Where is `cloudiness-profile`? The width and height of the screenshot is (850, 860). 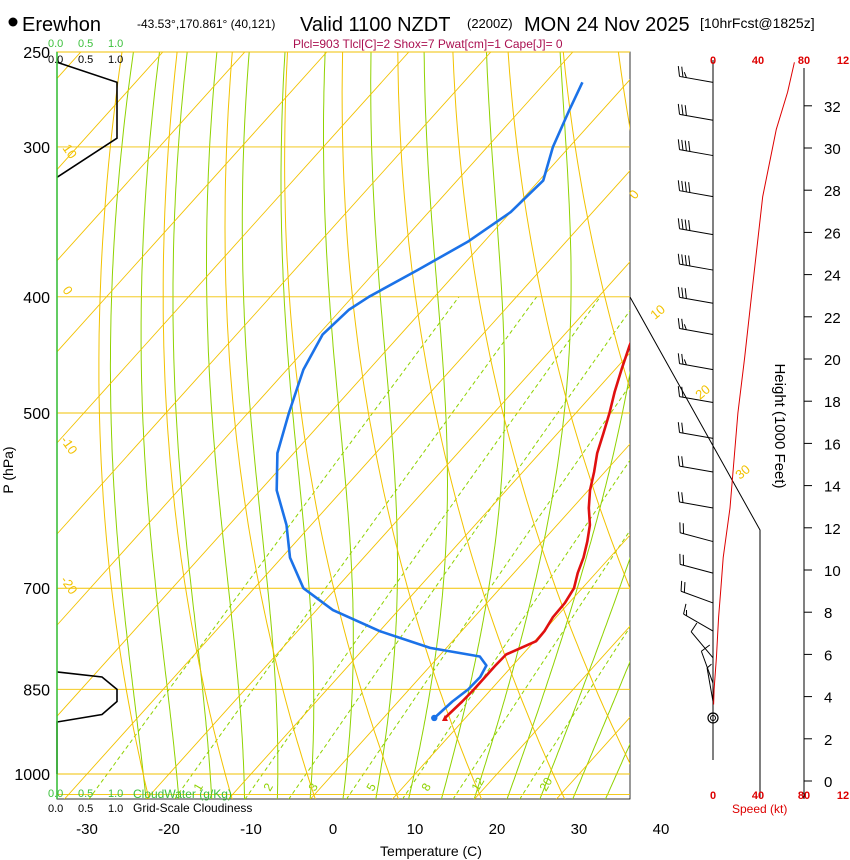 cloudiness-profile is located at coordinates (87, 425).